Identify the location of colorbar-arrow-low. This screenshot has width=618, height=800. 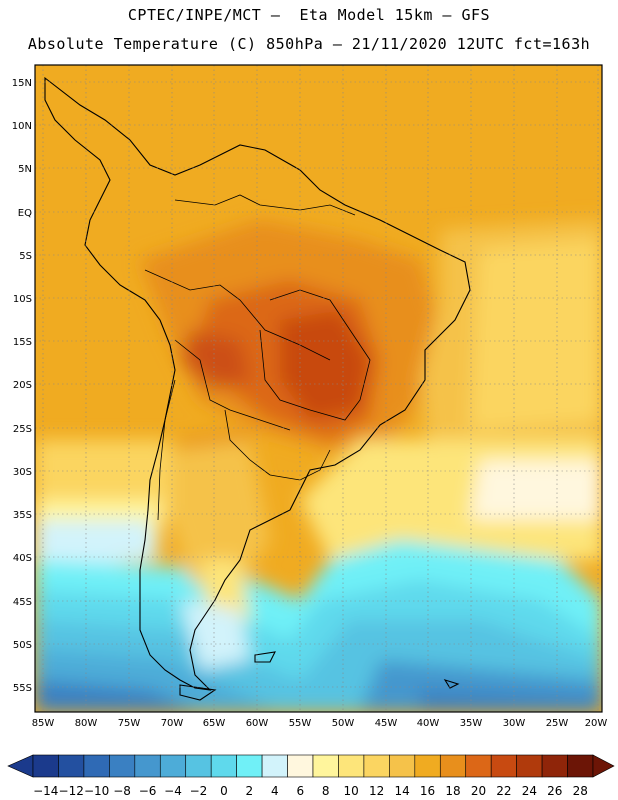
(20, 766).